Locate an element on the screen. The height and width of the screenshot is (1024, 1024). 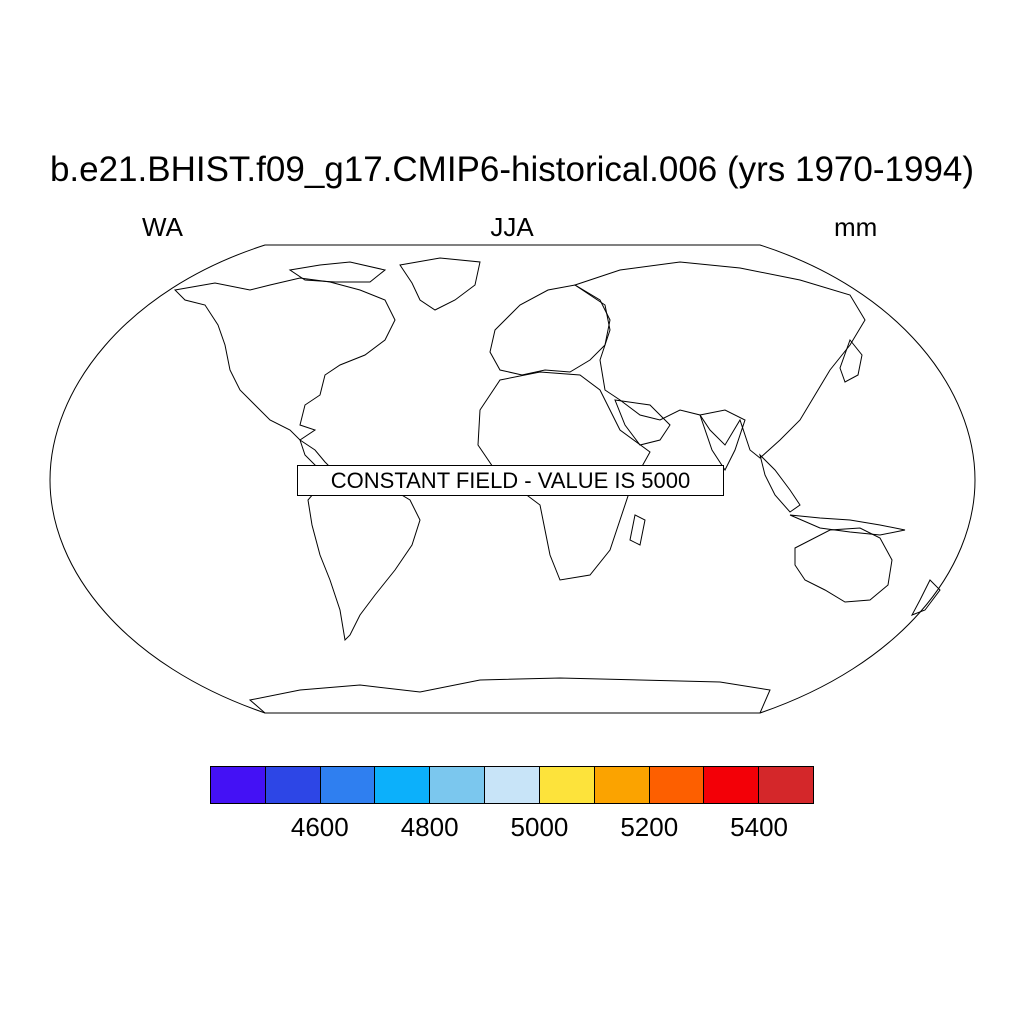
coastline-new-zealand is located at coordinates (925, 597).